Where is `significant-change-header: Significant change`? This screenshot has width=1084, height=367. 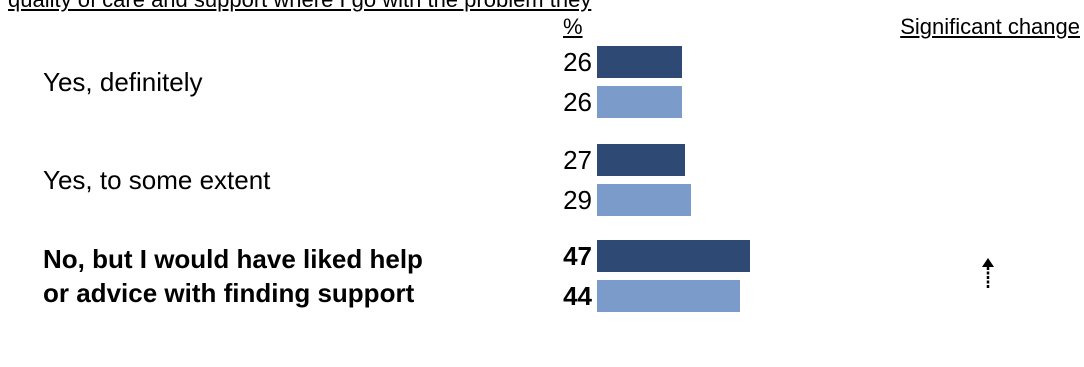
significant-change-header: Significant change is located at coordinates (990, 26).